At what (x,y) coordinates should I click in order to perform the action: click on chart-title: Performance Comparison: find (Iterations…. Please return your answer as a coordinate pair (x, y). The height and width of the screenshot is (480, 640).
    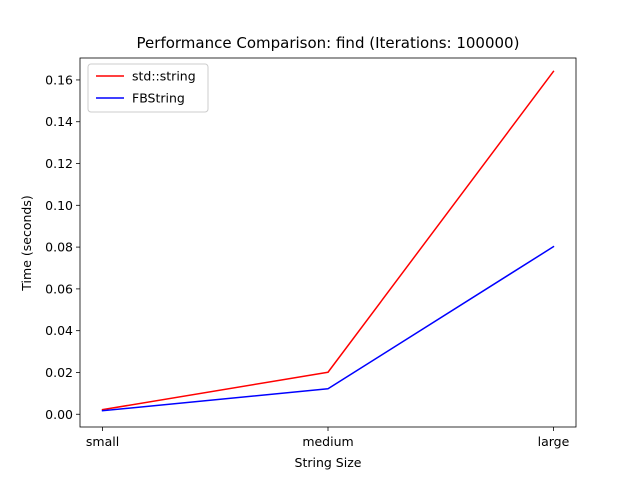
    Looking at the image, I should click on (328, 43).